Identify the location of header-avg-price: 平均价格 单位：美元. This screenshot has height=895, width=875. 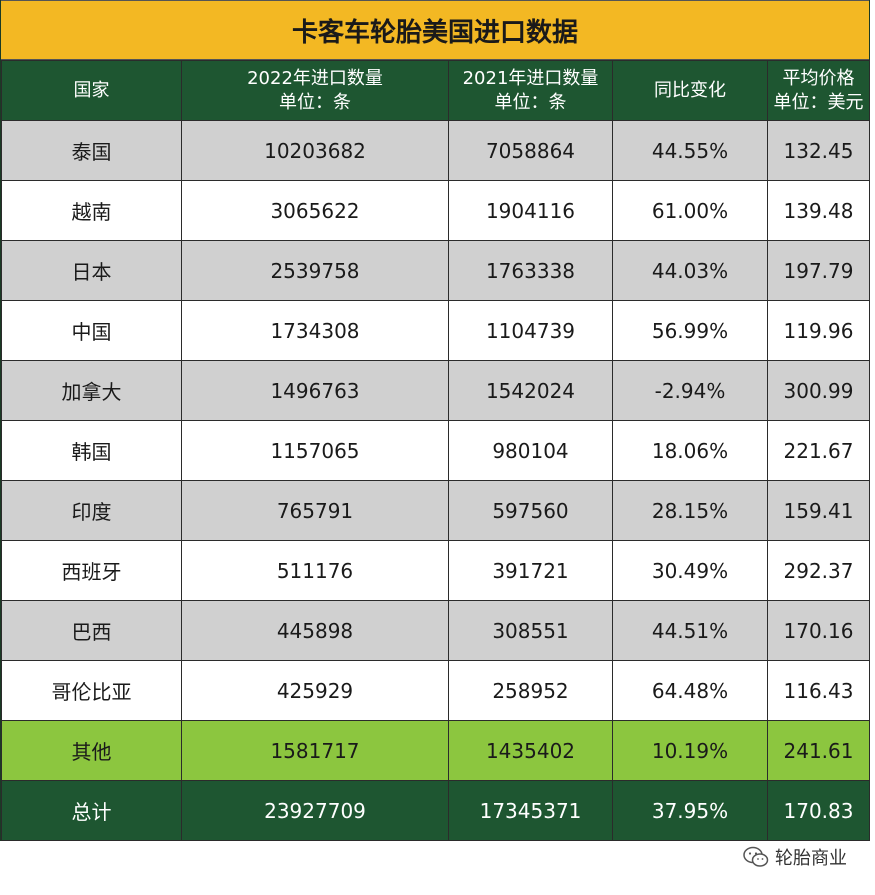
(818, 90).